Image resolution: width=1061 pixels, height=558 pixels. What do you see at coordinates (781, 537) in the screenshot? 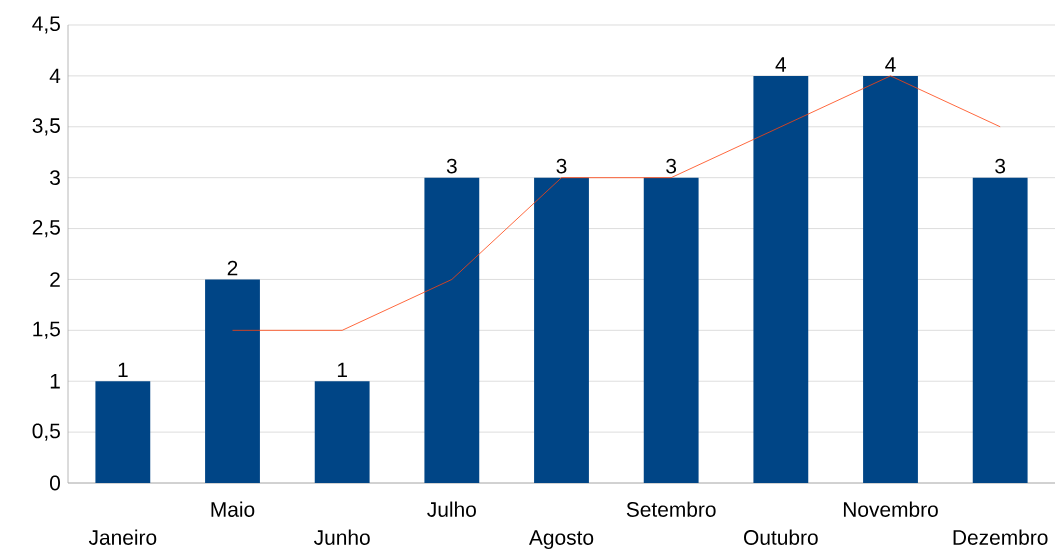
I see `x-tick-label: Outubro` at bounding box center [781, 537].